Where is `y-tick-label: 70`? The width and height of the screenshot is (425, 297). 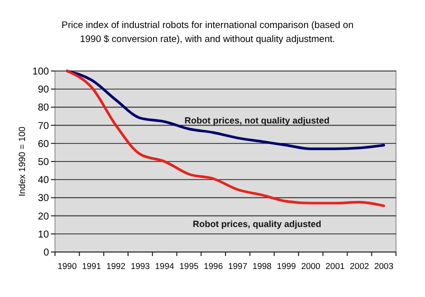
y-tick-label: 70 is located at coordinates (44, 126).